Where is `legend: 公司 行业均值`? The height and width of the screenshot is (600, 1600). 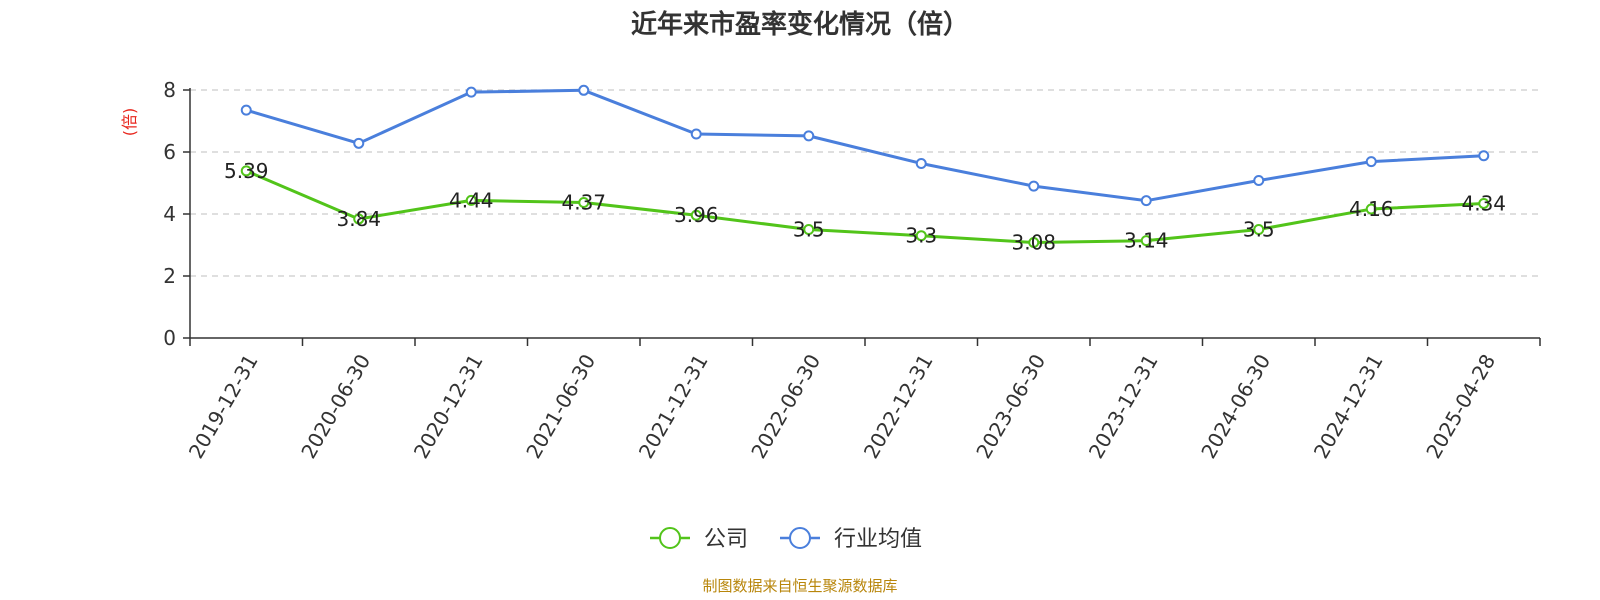 legend: 公司 行业均值 is located at coordinates (786, 539).